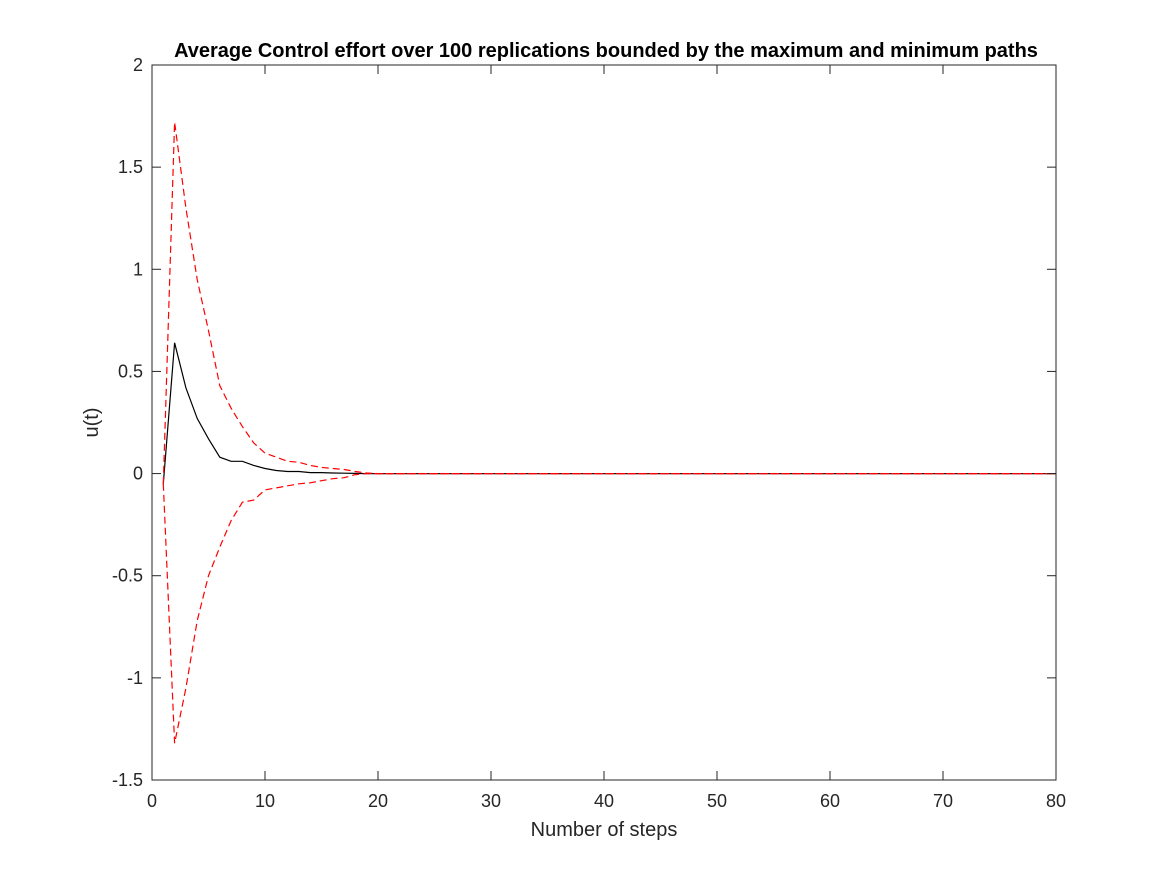  What do you see at coordinates (717, 801) in the screenshot?
I see `x-tick-label: 50` at bounding box center [717, 801].